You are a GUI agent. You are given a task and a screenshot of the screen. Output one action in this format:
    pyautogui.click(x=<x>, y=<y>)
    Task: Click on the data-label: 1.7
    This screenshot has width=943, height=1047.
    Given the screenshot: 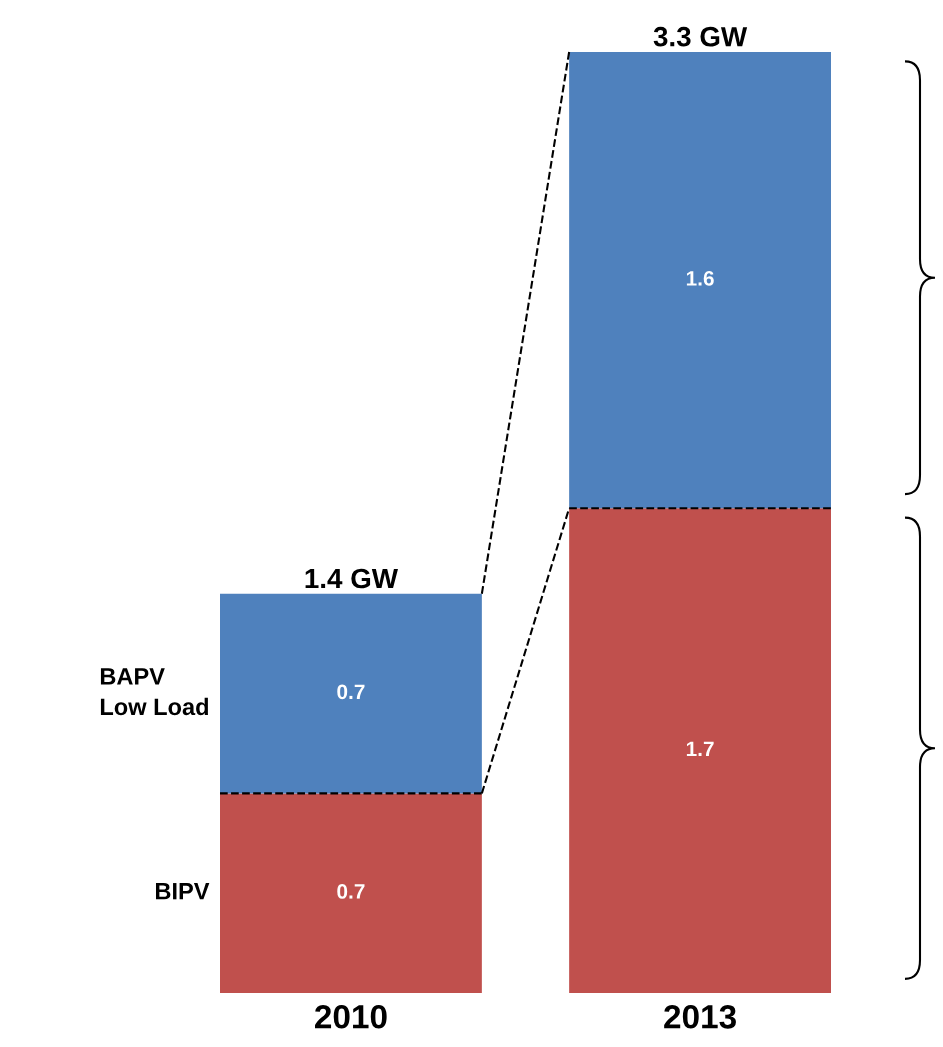 What is the action you would take?
    pyautogui.click(x=700, y=749)
    